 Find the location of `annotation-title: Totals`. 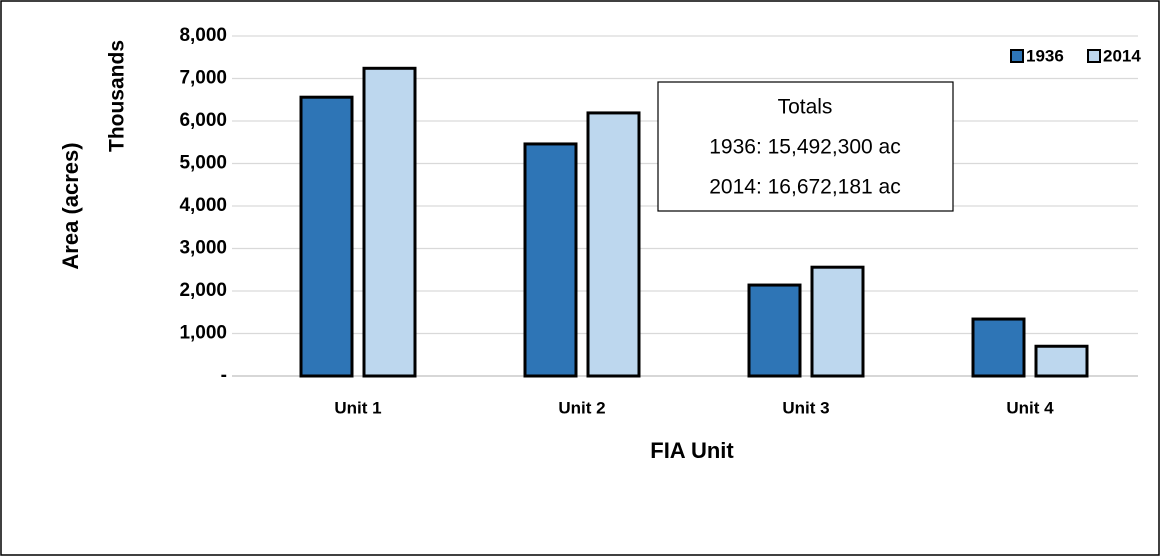

annotation-title: Totals is located at coordinates (805, 107).